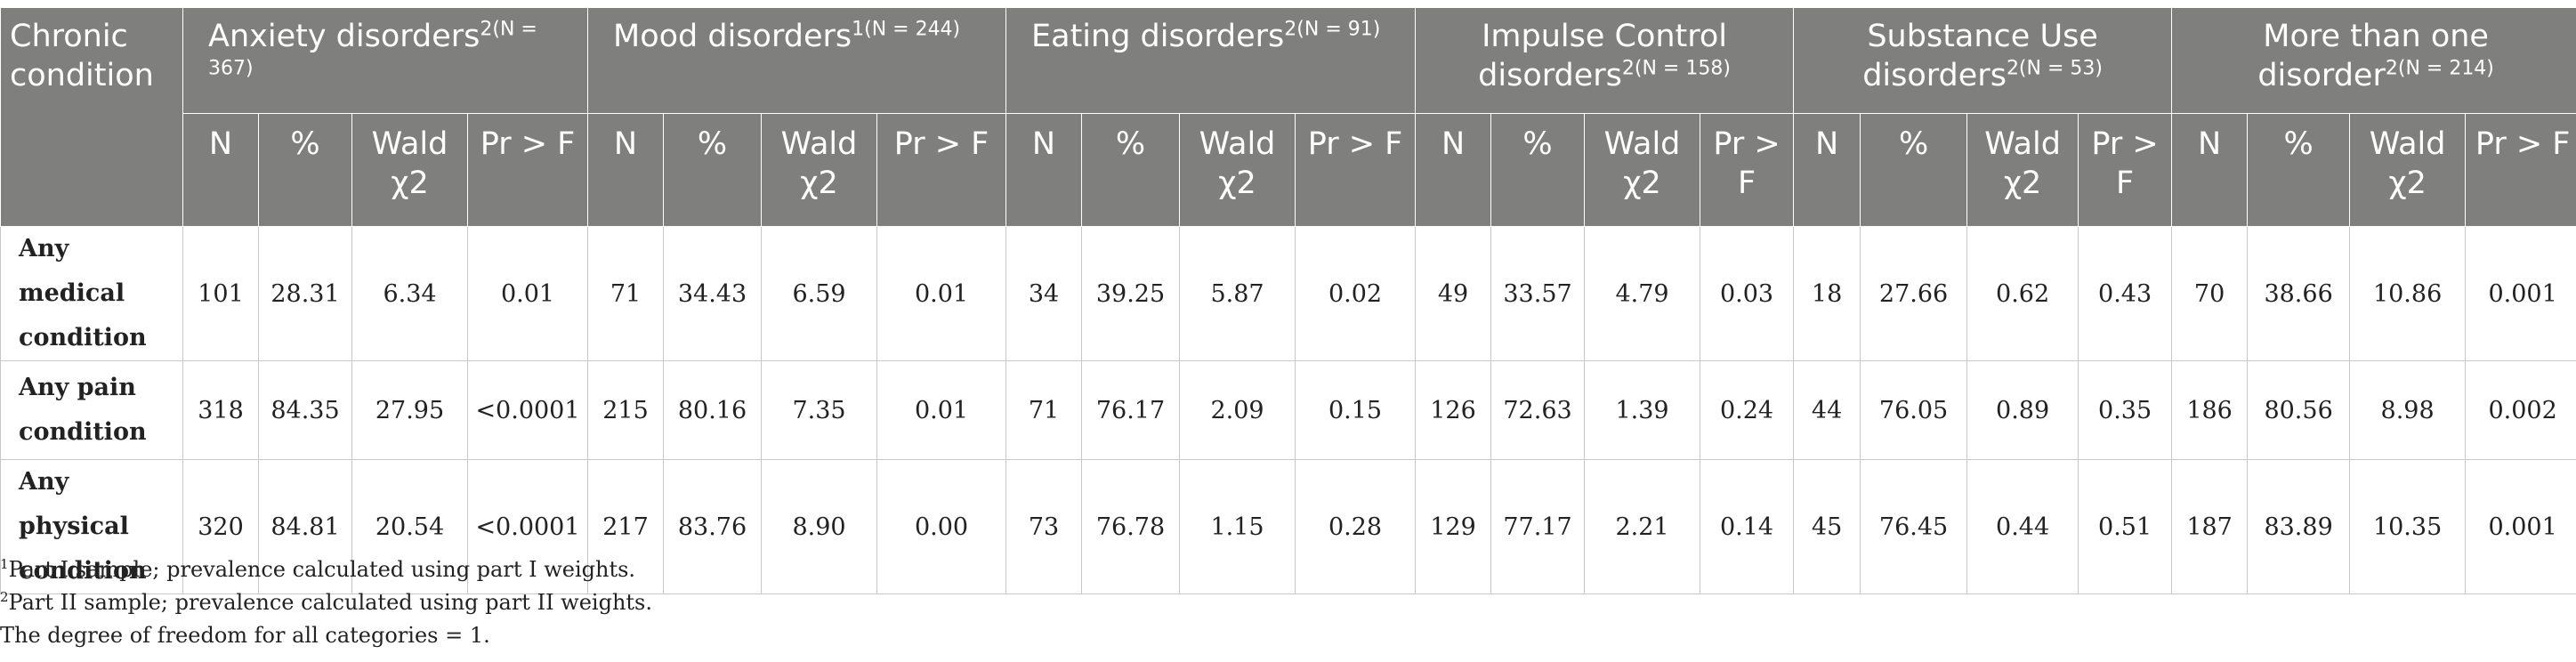 The width and height of the screenshot is (2576, 662). I want to click on table-cell: 0.002, so click(2520, 410).